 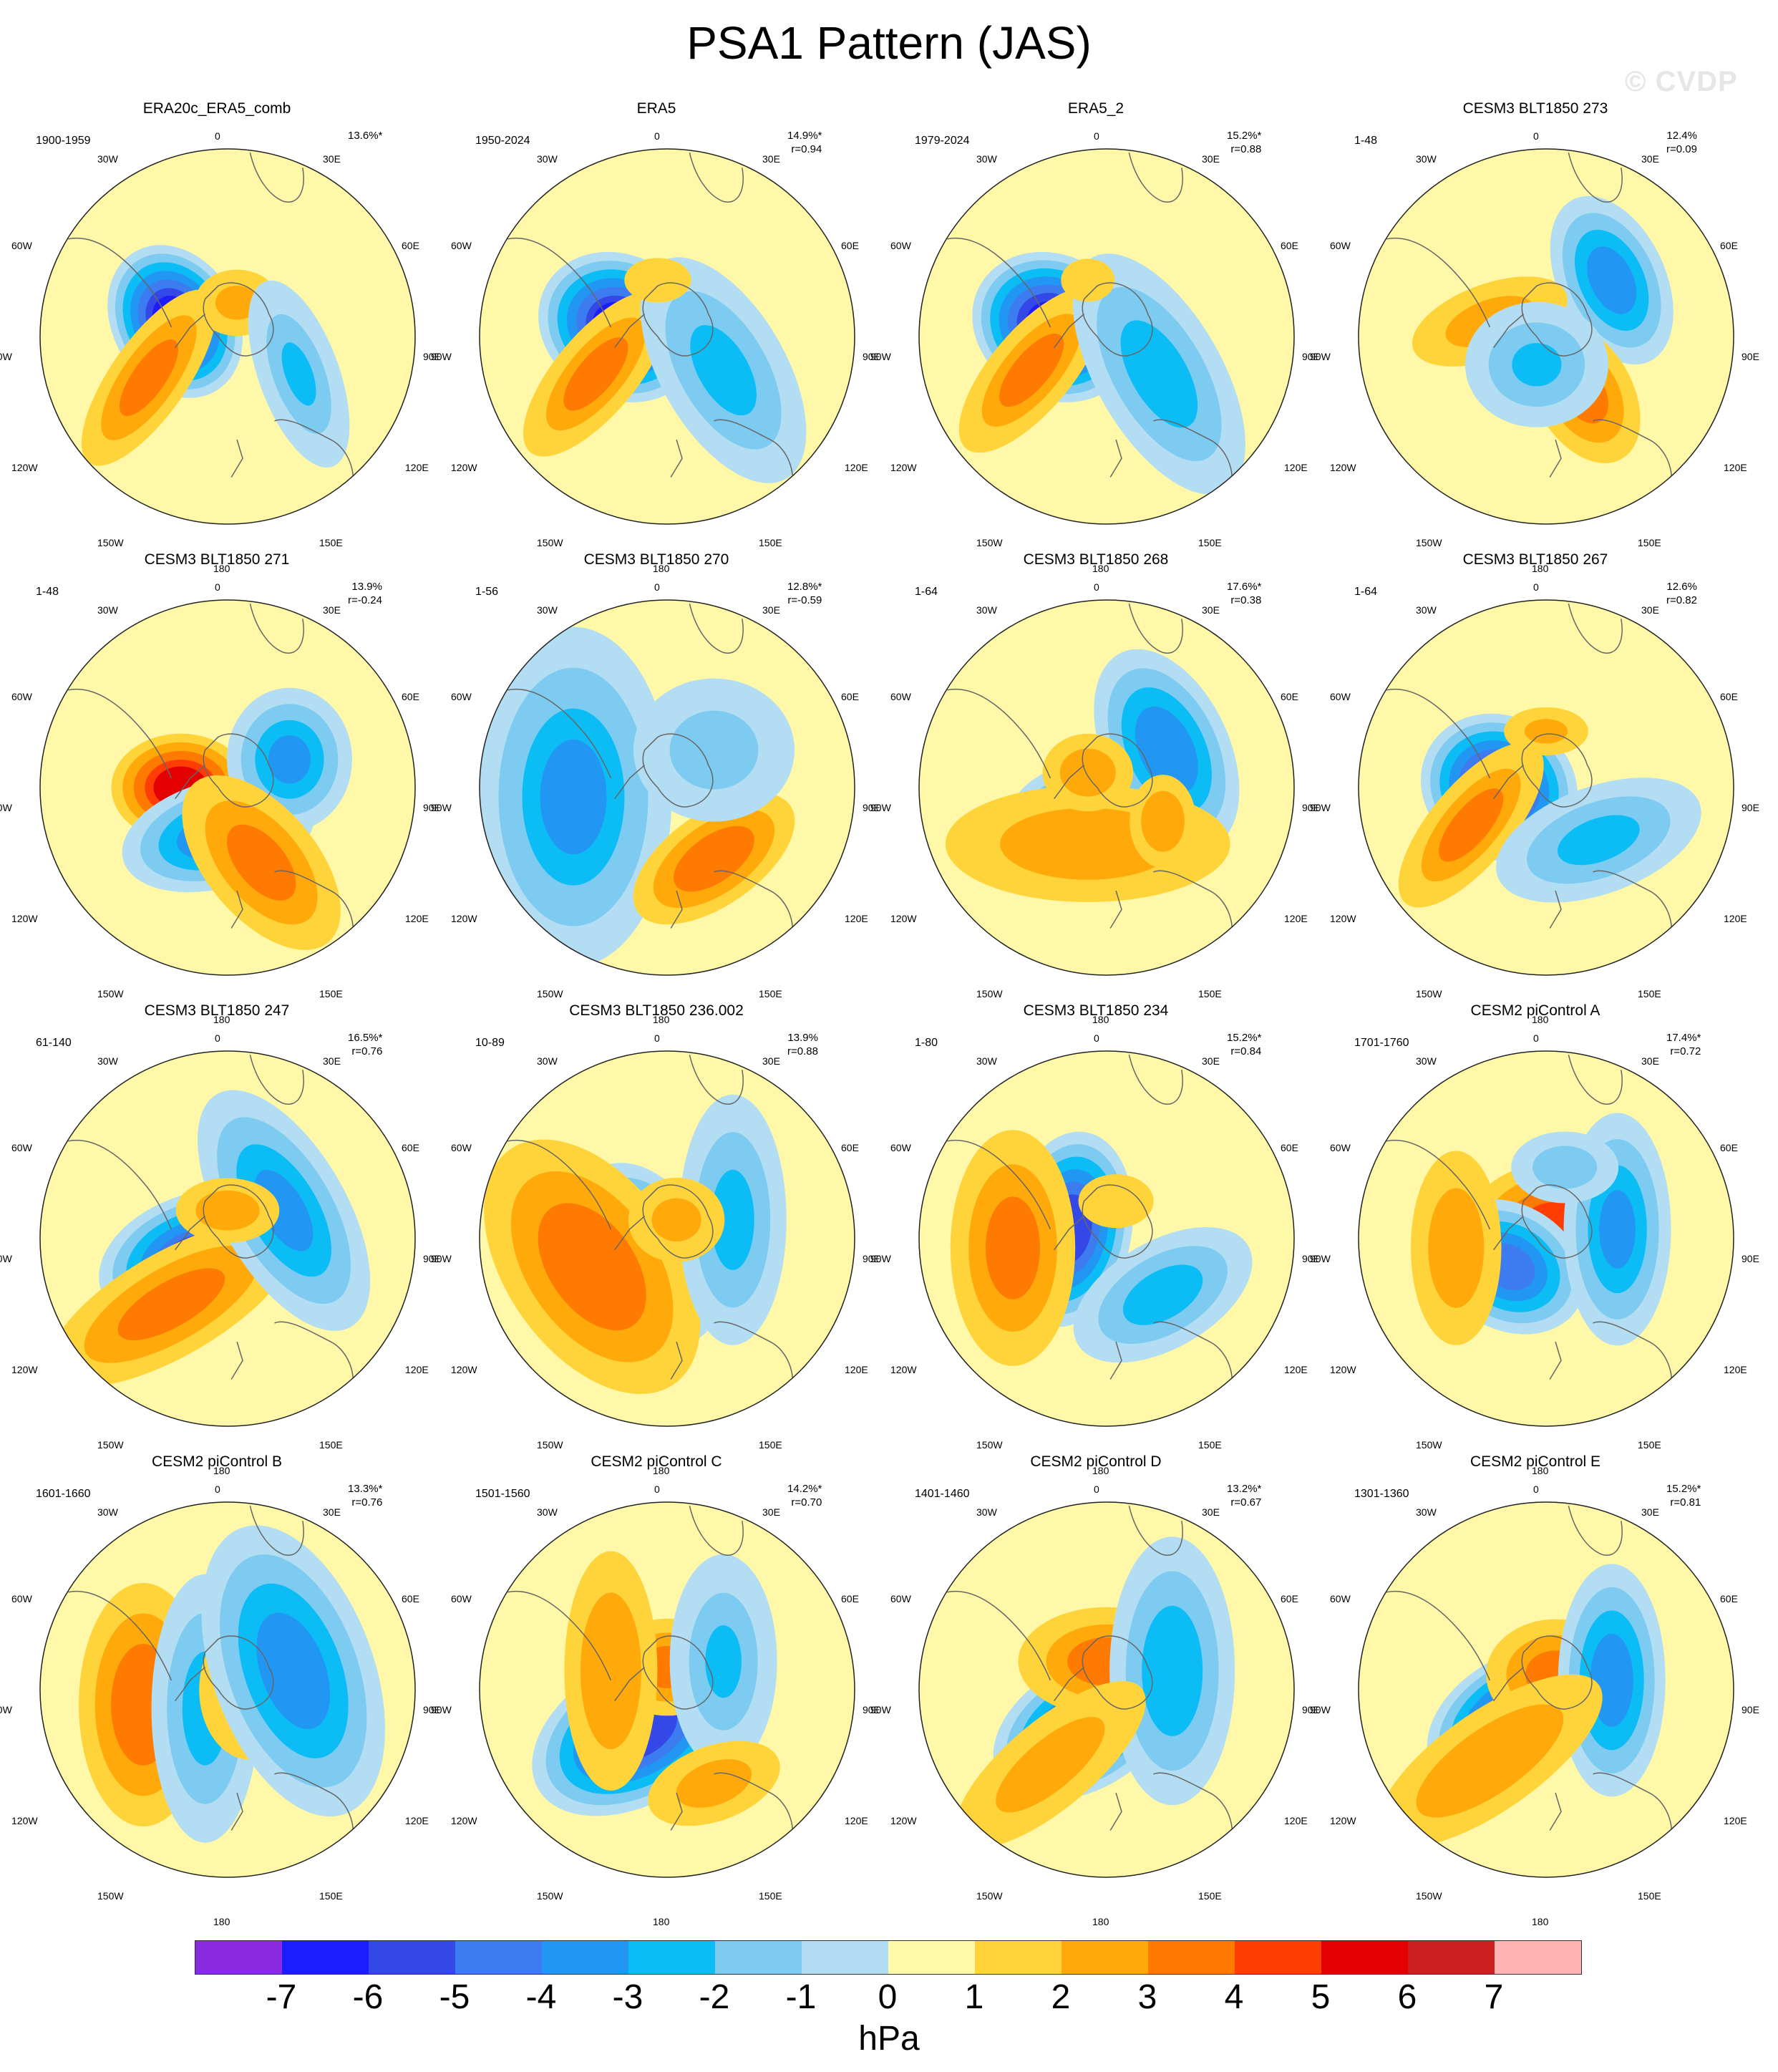 I want to click on colorbar-tick-label: -2, so click(x=714, y=1997).